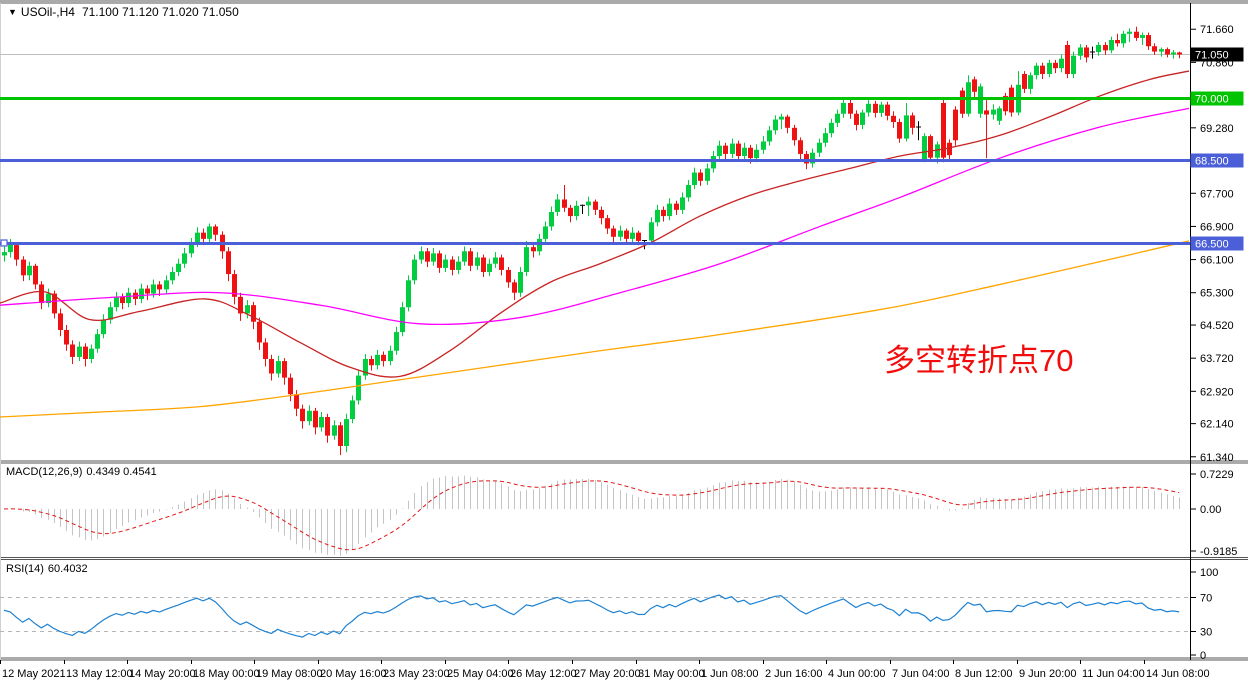 The height and width of the screenshot is (687, 1248). Describe the element at coordinates (289, 674) in the screenshot. I see `svg-text: 19 May 08:00` at that location.